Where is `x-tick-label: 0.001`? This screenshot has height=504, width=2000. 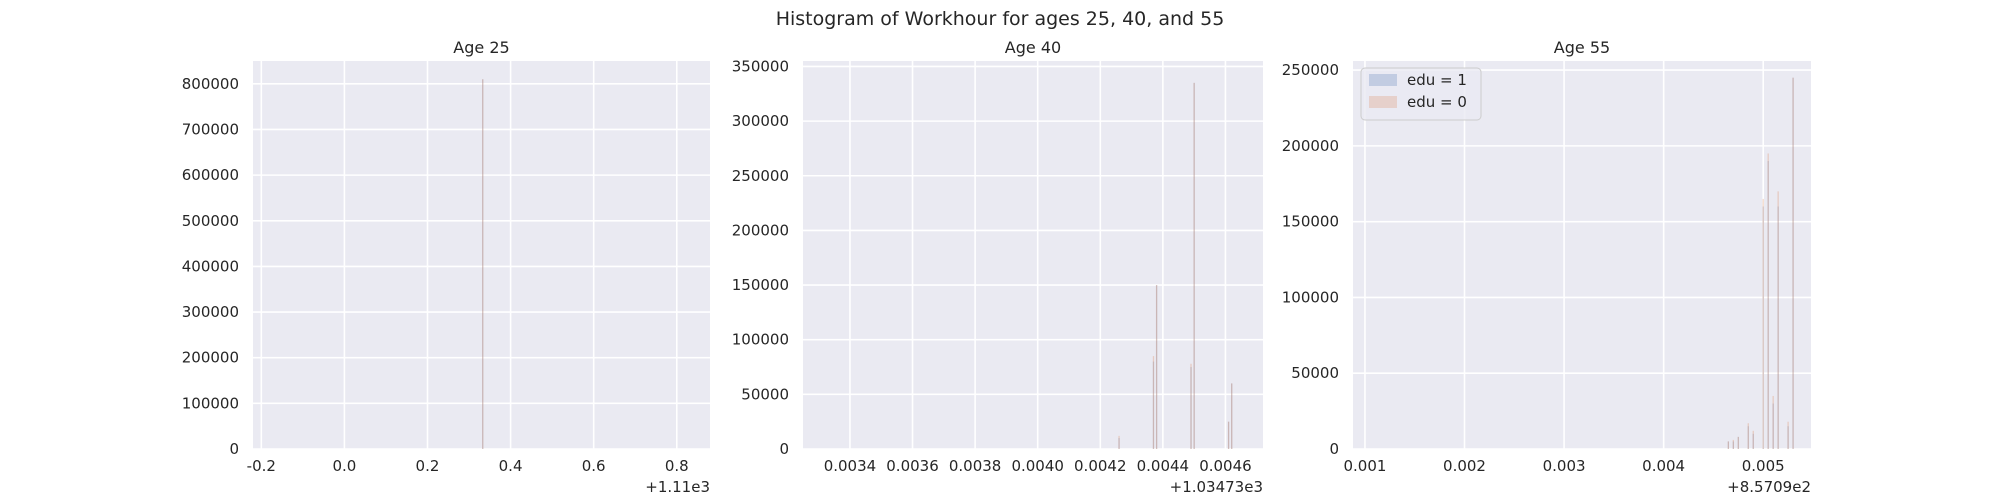 x-tick-label: 0.001 is located at coordinates (1364, 466).